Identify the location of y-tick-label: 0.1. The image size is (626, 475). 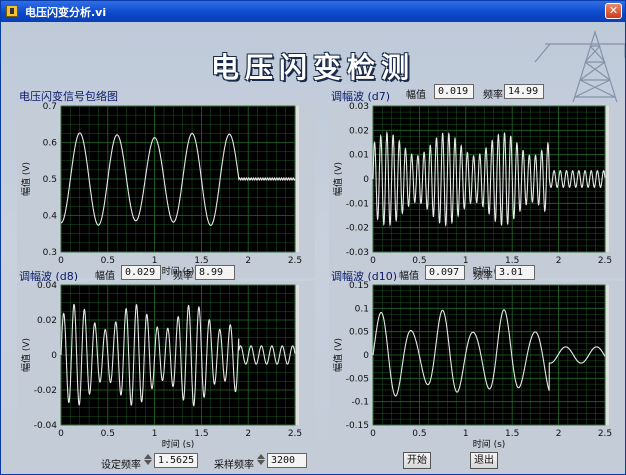
(362, 309).